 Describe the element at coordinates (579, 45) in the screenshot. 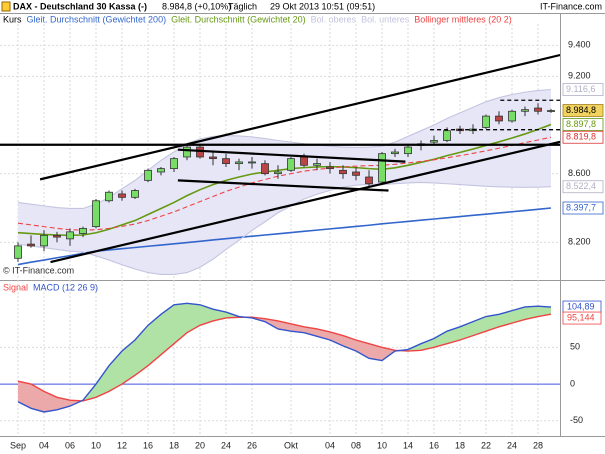

I see `y-tick-label: 9.400` at that location.